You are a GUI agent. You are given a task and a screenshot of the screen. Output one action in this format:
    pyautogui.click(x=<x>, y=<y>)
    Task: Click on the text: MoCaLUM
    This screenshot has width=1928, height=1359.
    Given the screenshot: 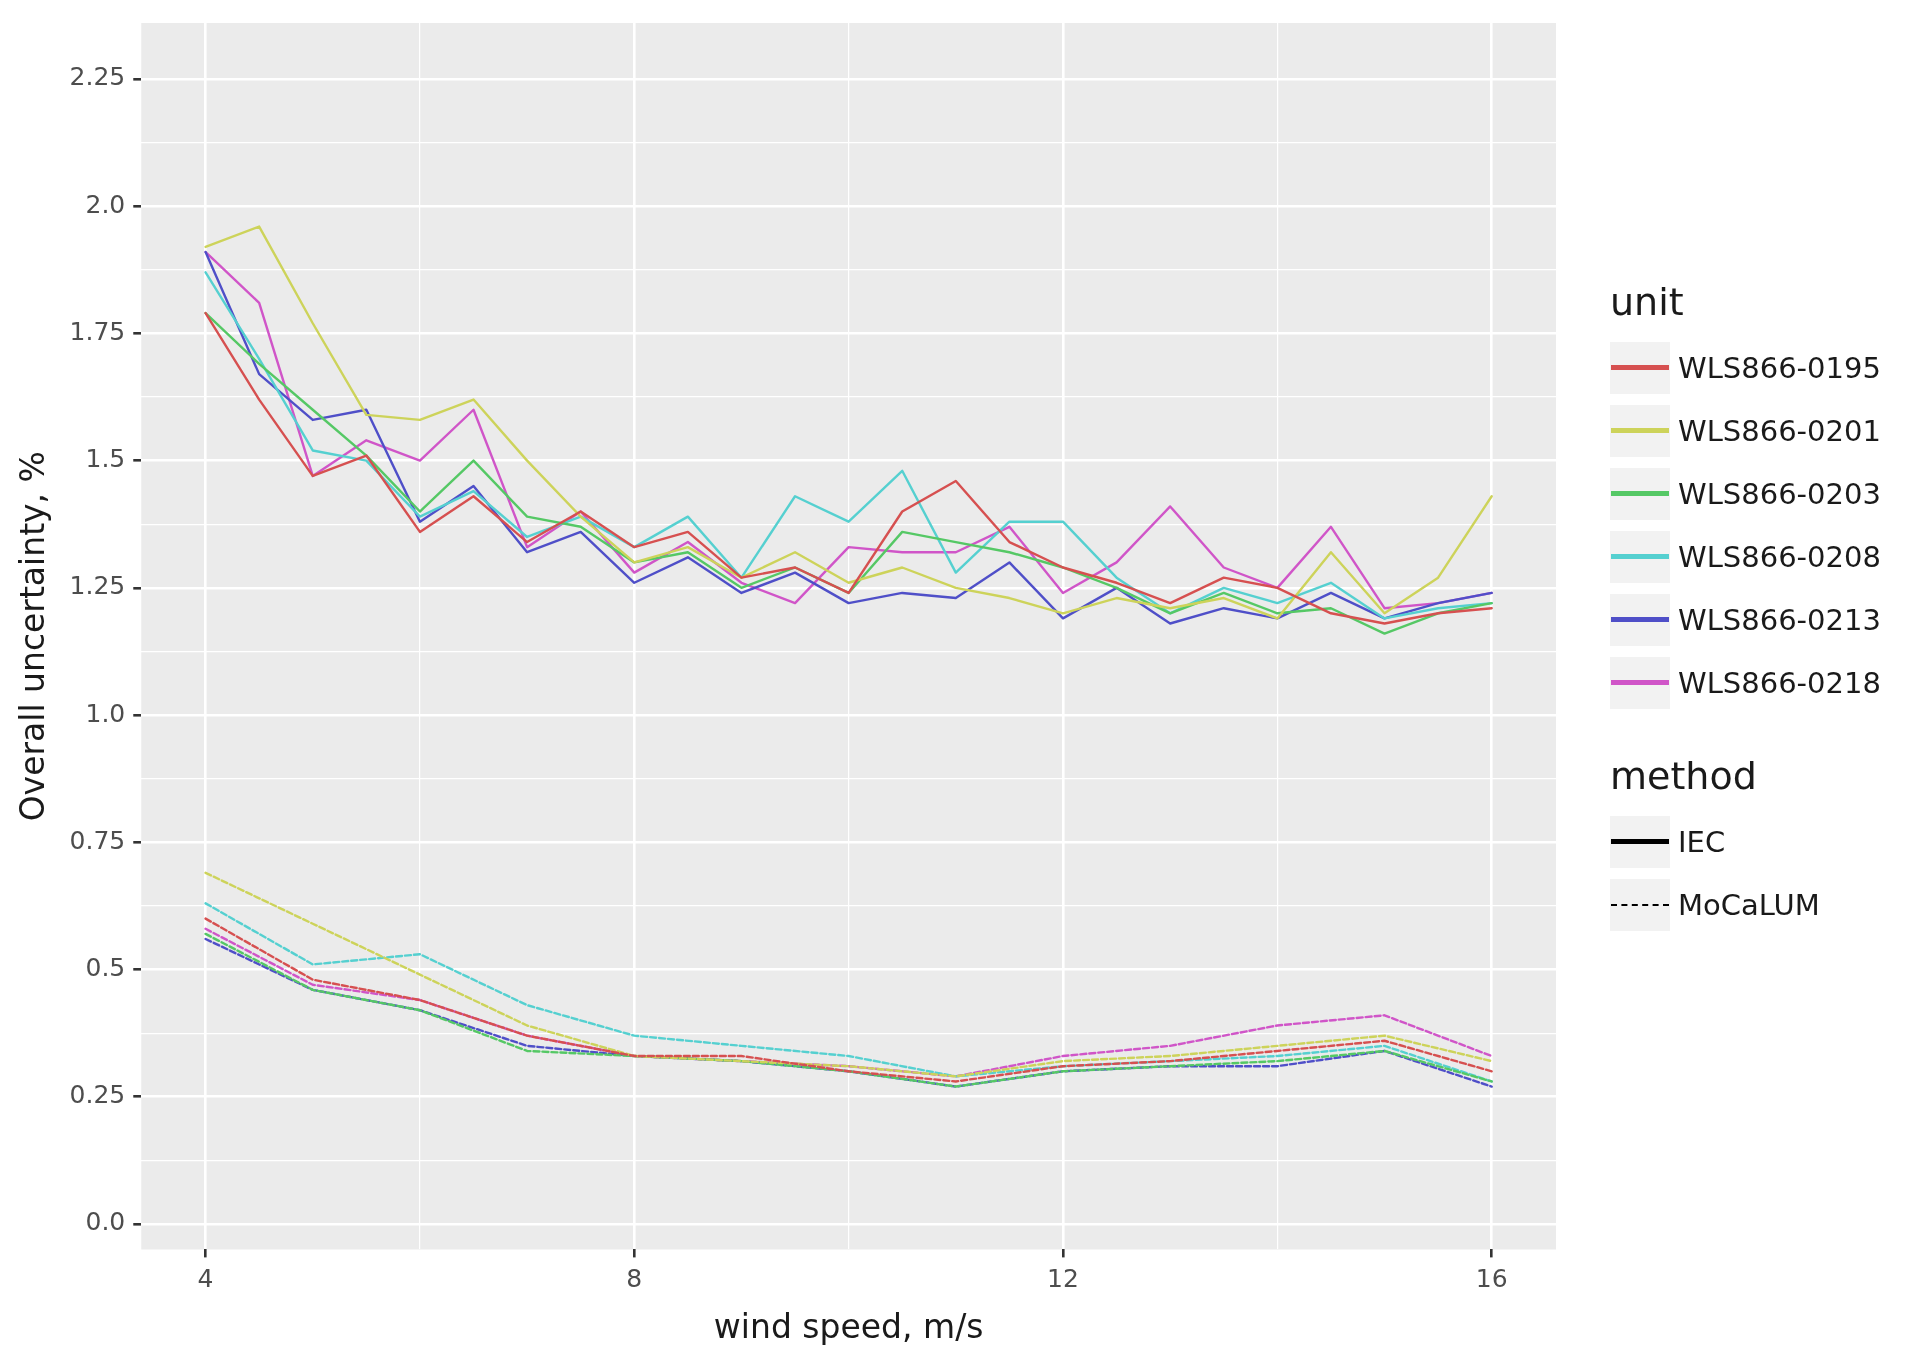 What is the action you would take?
    pyautogui.click(x=1749, y=904)
    